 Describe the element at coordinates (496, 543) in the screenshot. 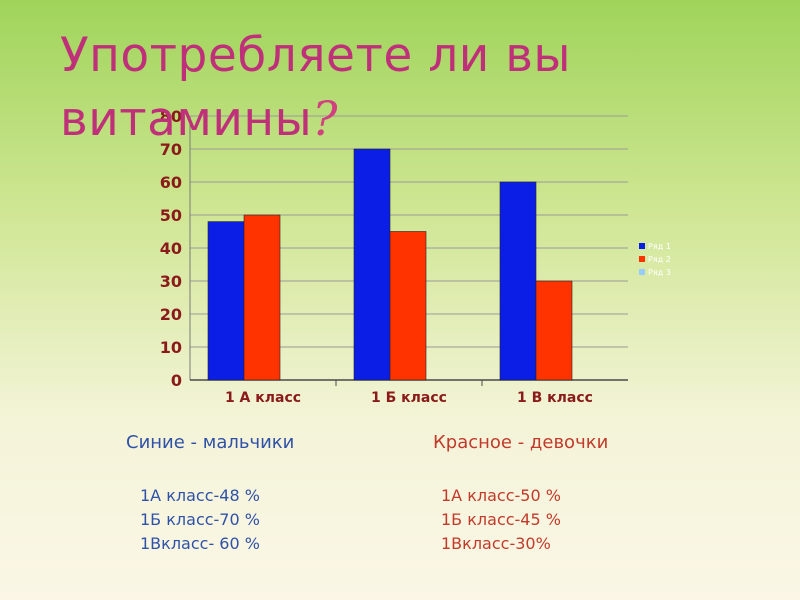

I see `girls-value-item: 1Вкласс-30%` at that location.